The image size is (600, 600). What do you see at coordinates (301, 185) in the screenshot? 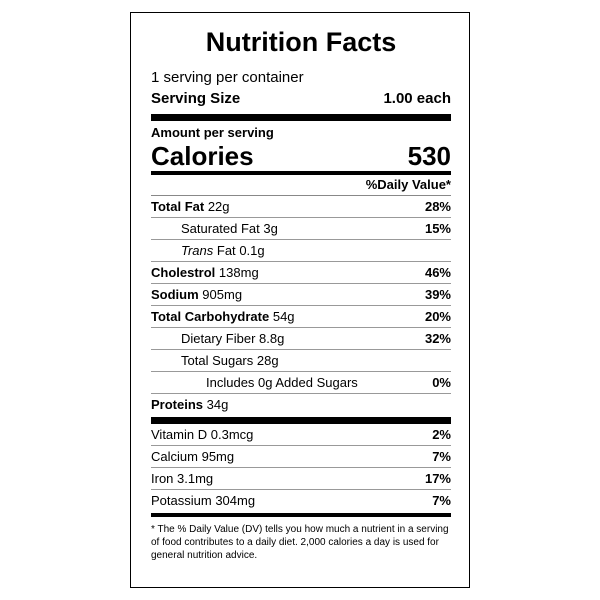
I see `daily-value-header: %Daily Value*` at bounding box center [301, 185].